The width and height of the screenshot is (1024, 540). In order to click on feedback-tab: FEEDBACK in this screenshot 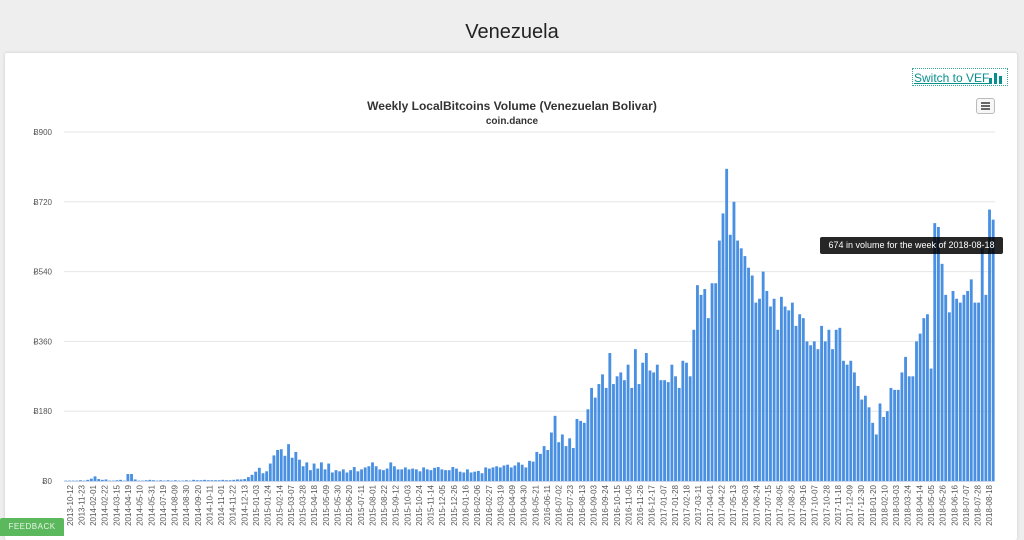, I will do `click(32, 527)`.